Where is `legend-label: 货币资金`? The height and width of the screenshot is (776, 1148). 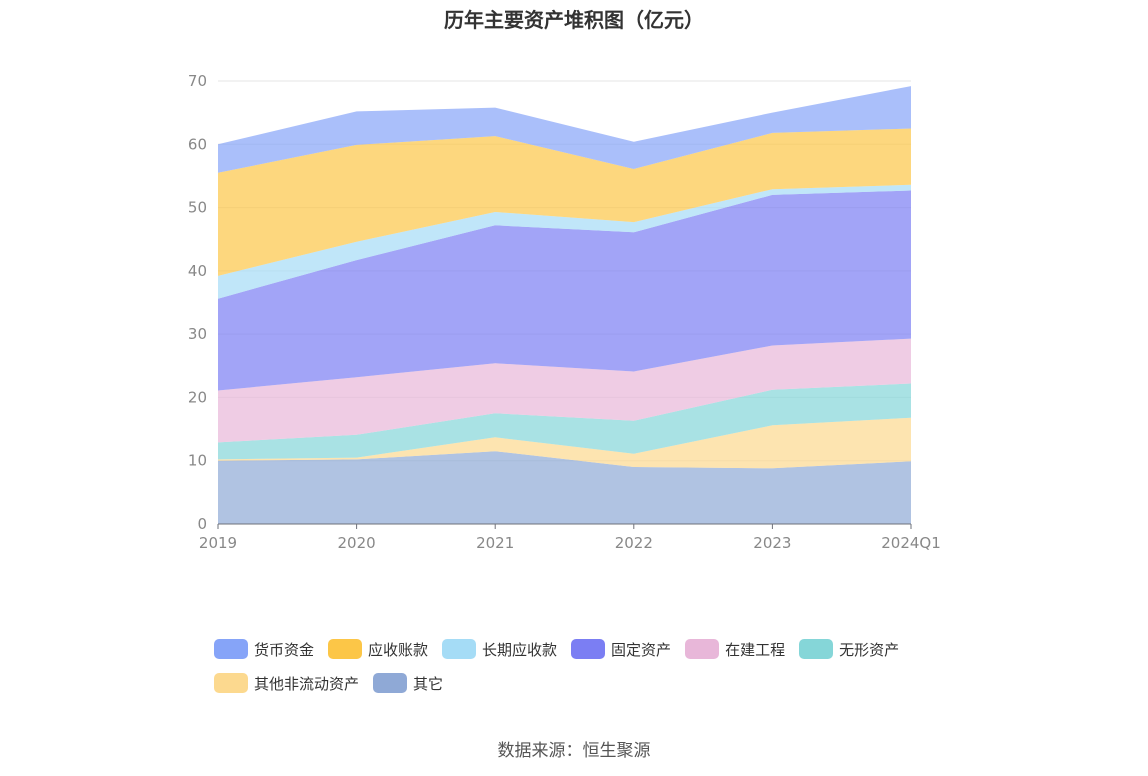 legend-label: 货币资金 is located at coordinates (284, 649).